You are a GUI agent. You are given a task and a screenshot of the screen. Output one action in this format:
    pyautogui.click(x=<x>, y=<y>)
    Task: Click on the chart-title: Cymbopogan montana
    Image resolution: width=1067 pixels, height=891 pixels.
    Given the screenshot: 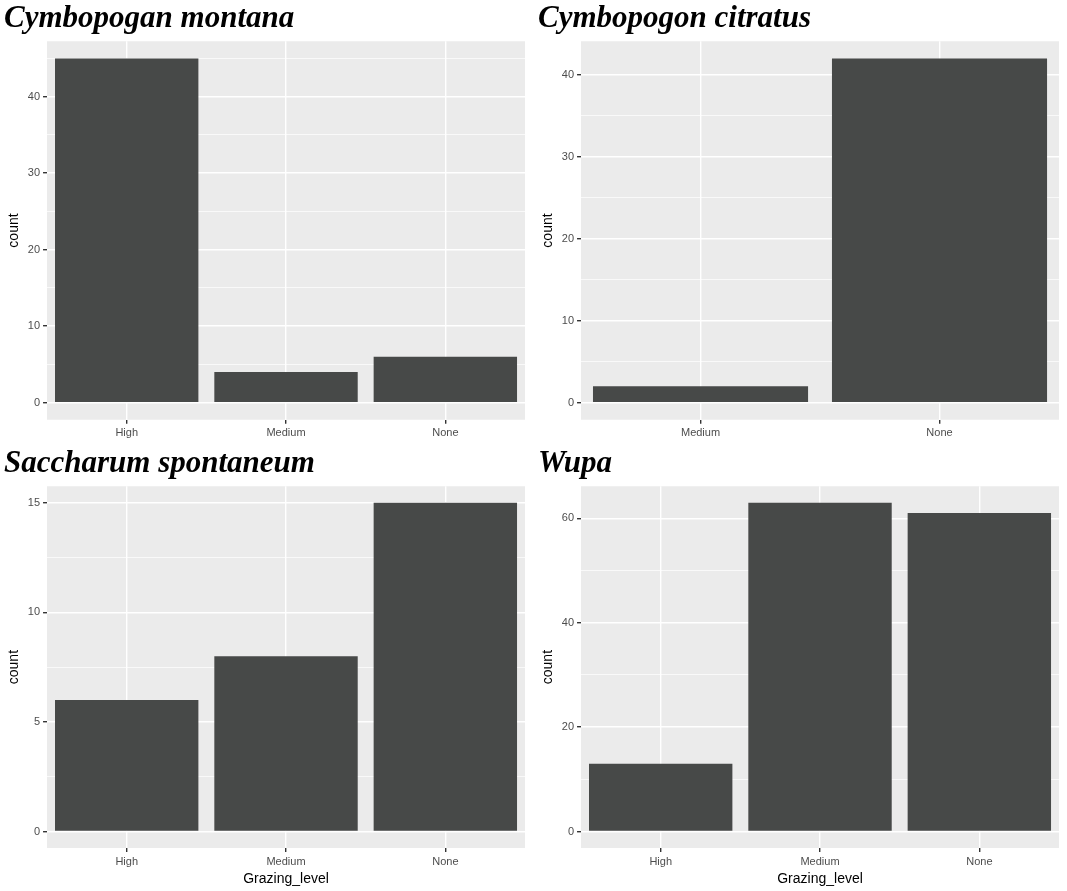 What is the action you would take?
    pyautogui.click(x=149, y=17)
    